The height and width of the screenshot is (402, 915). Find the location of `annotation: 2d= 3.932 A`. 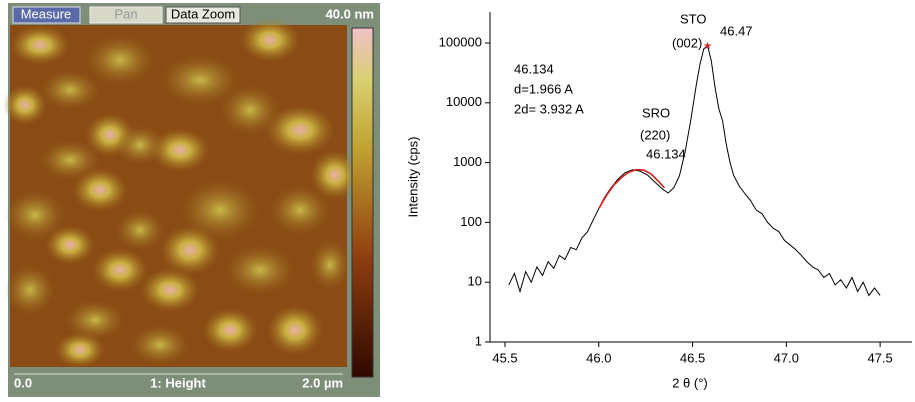

annotation: 2d= 3.932 A is located at coordinates (549, 108).